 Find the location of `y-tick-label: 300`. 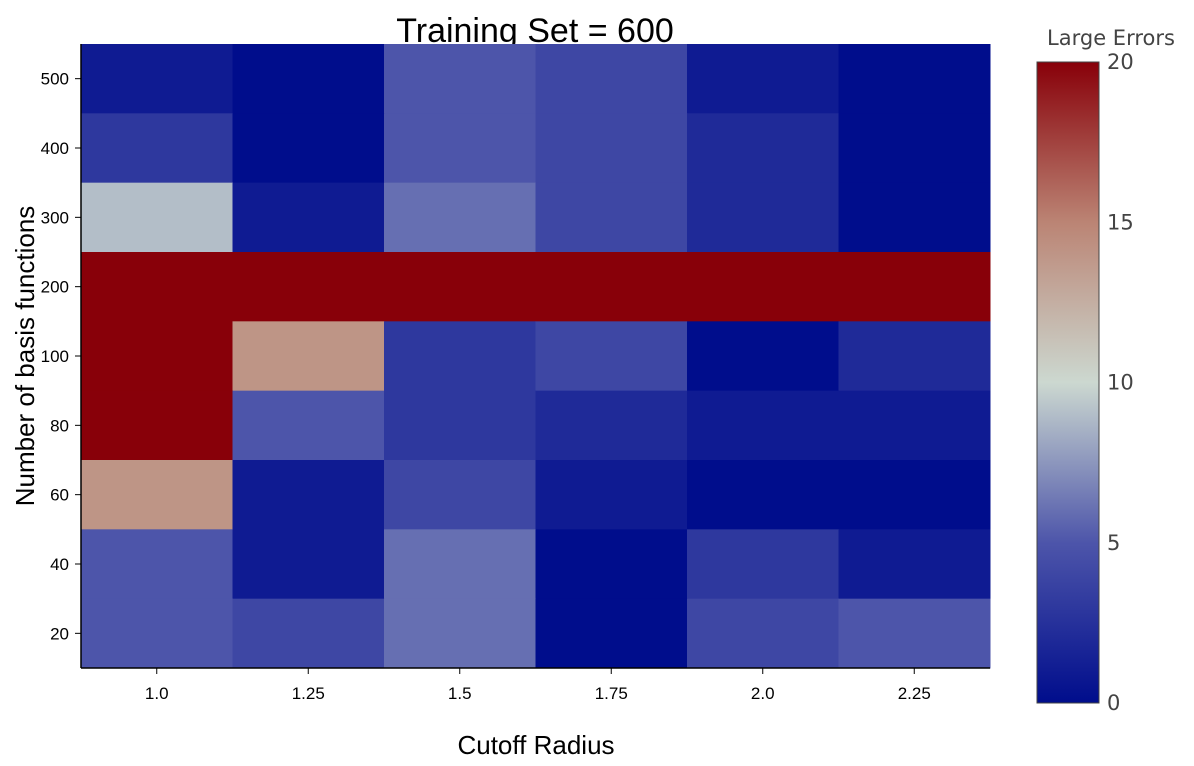

y-tick-label: 300 is located at coordinates (55, 217).